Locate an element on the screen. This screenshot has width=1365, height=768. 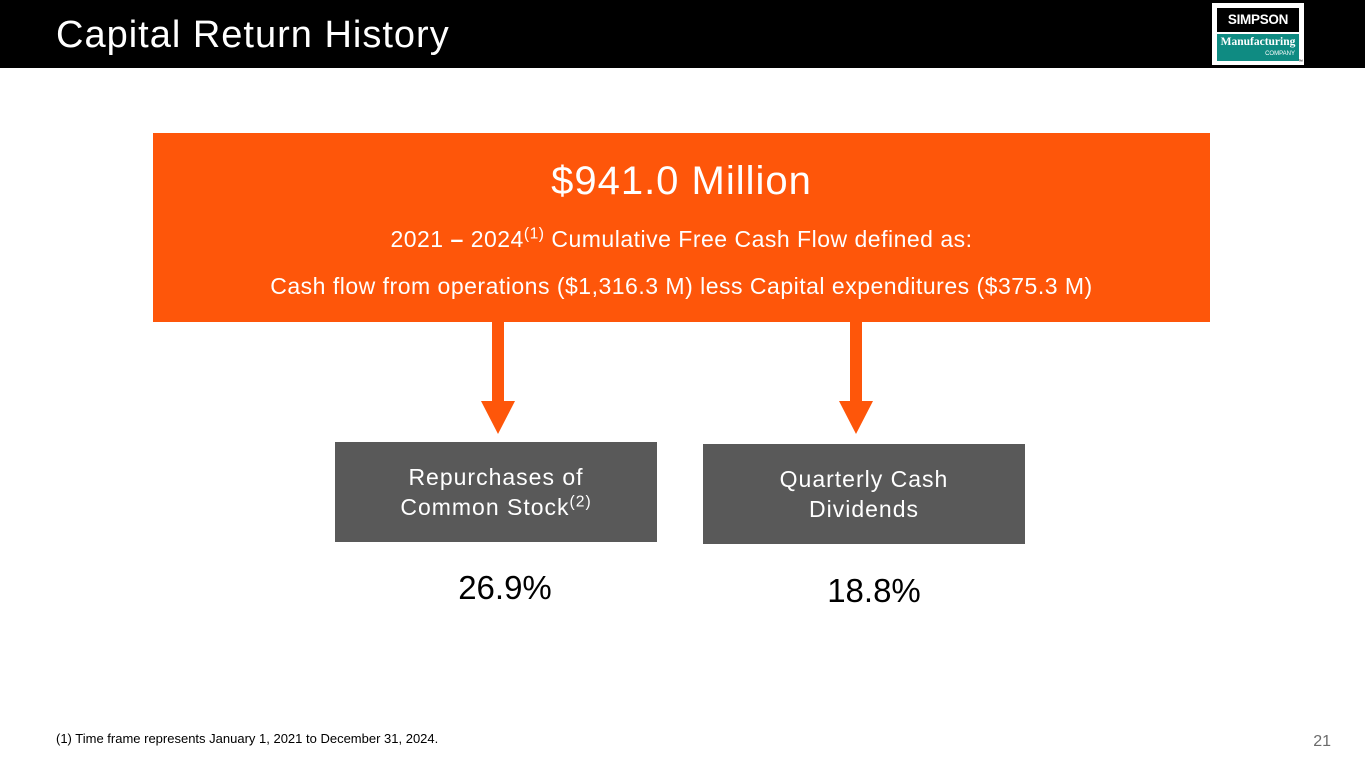
dividends-label-line2: Dividends is located at coordinates (863, 509).